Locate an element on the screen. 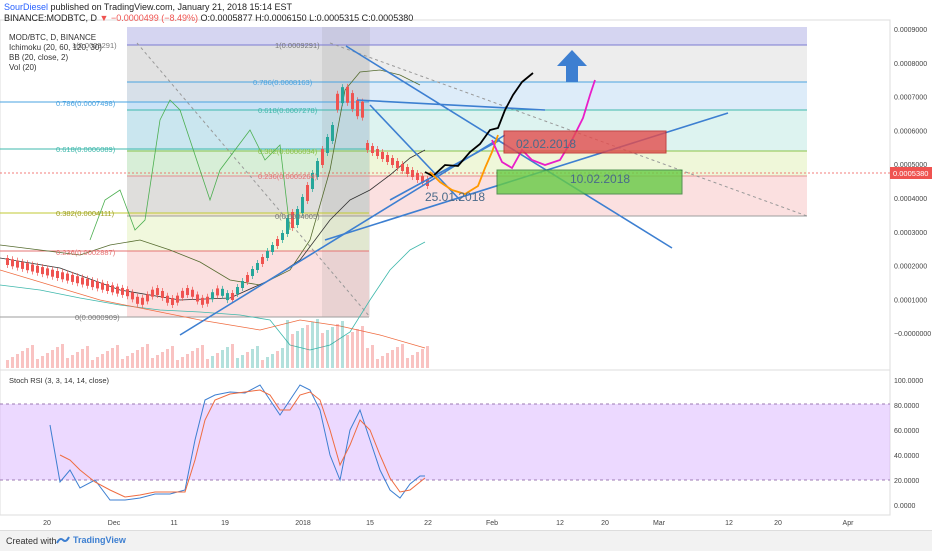 This screenshot has height=551, width=932. red-box-date: 02.02.2018 is located at coordinates (546, 144).